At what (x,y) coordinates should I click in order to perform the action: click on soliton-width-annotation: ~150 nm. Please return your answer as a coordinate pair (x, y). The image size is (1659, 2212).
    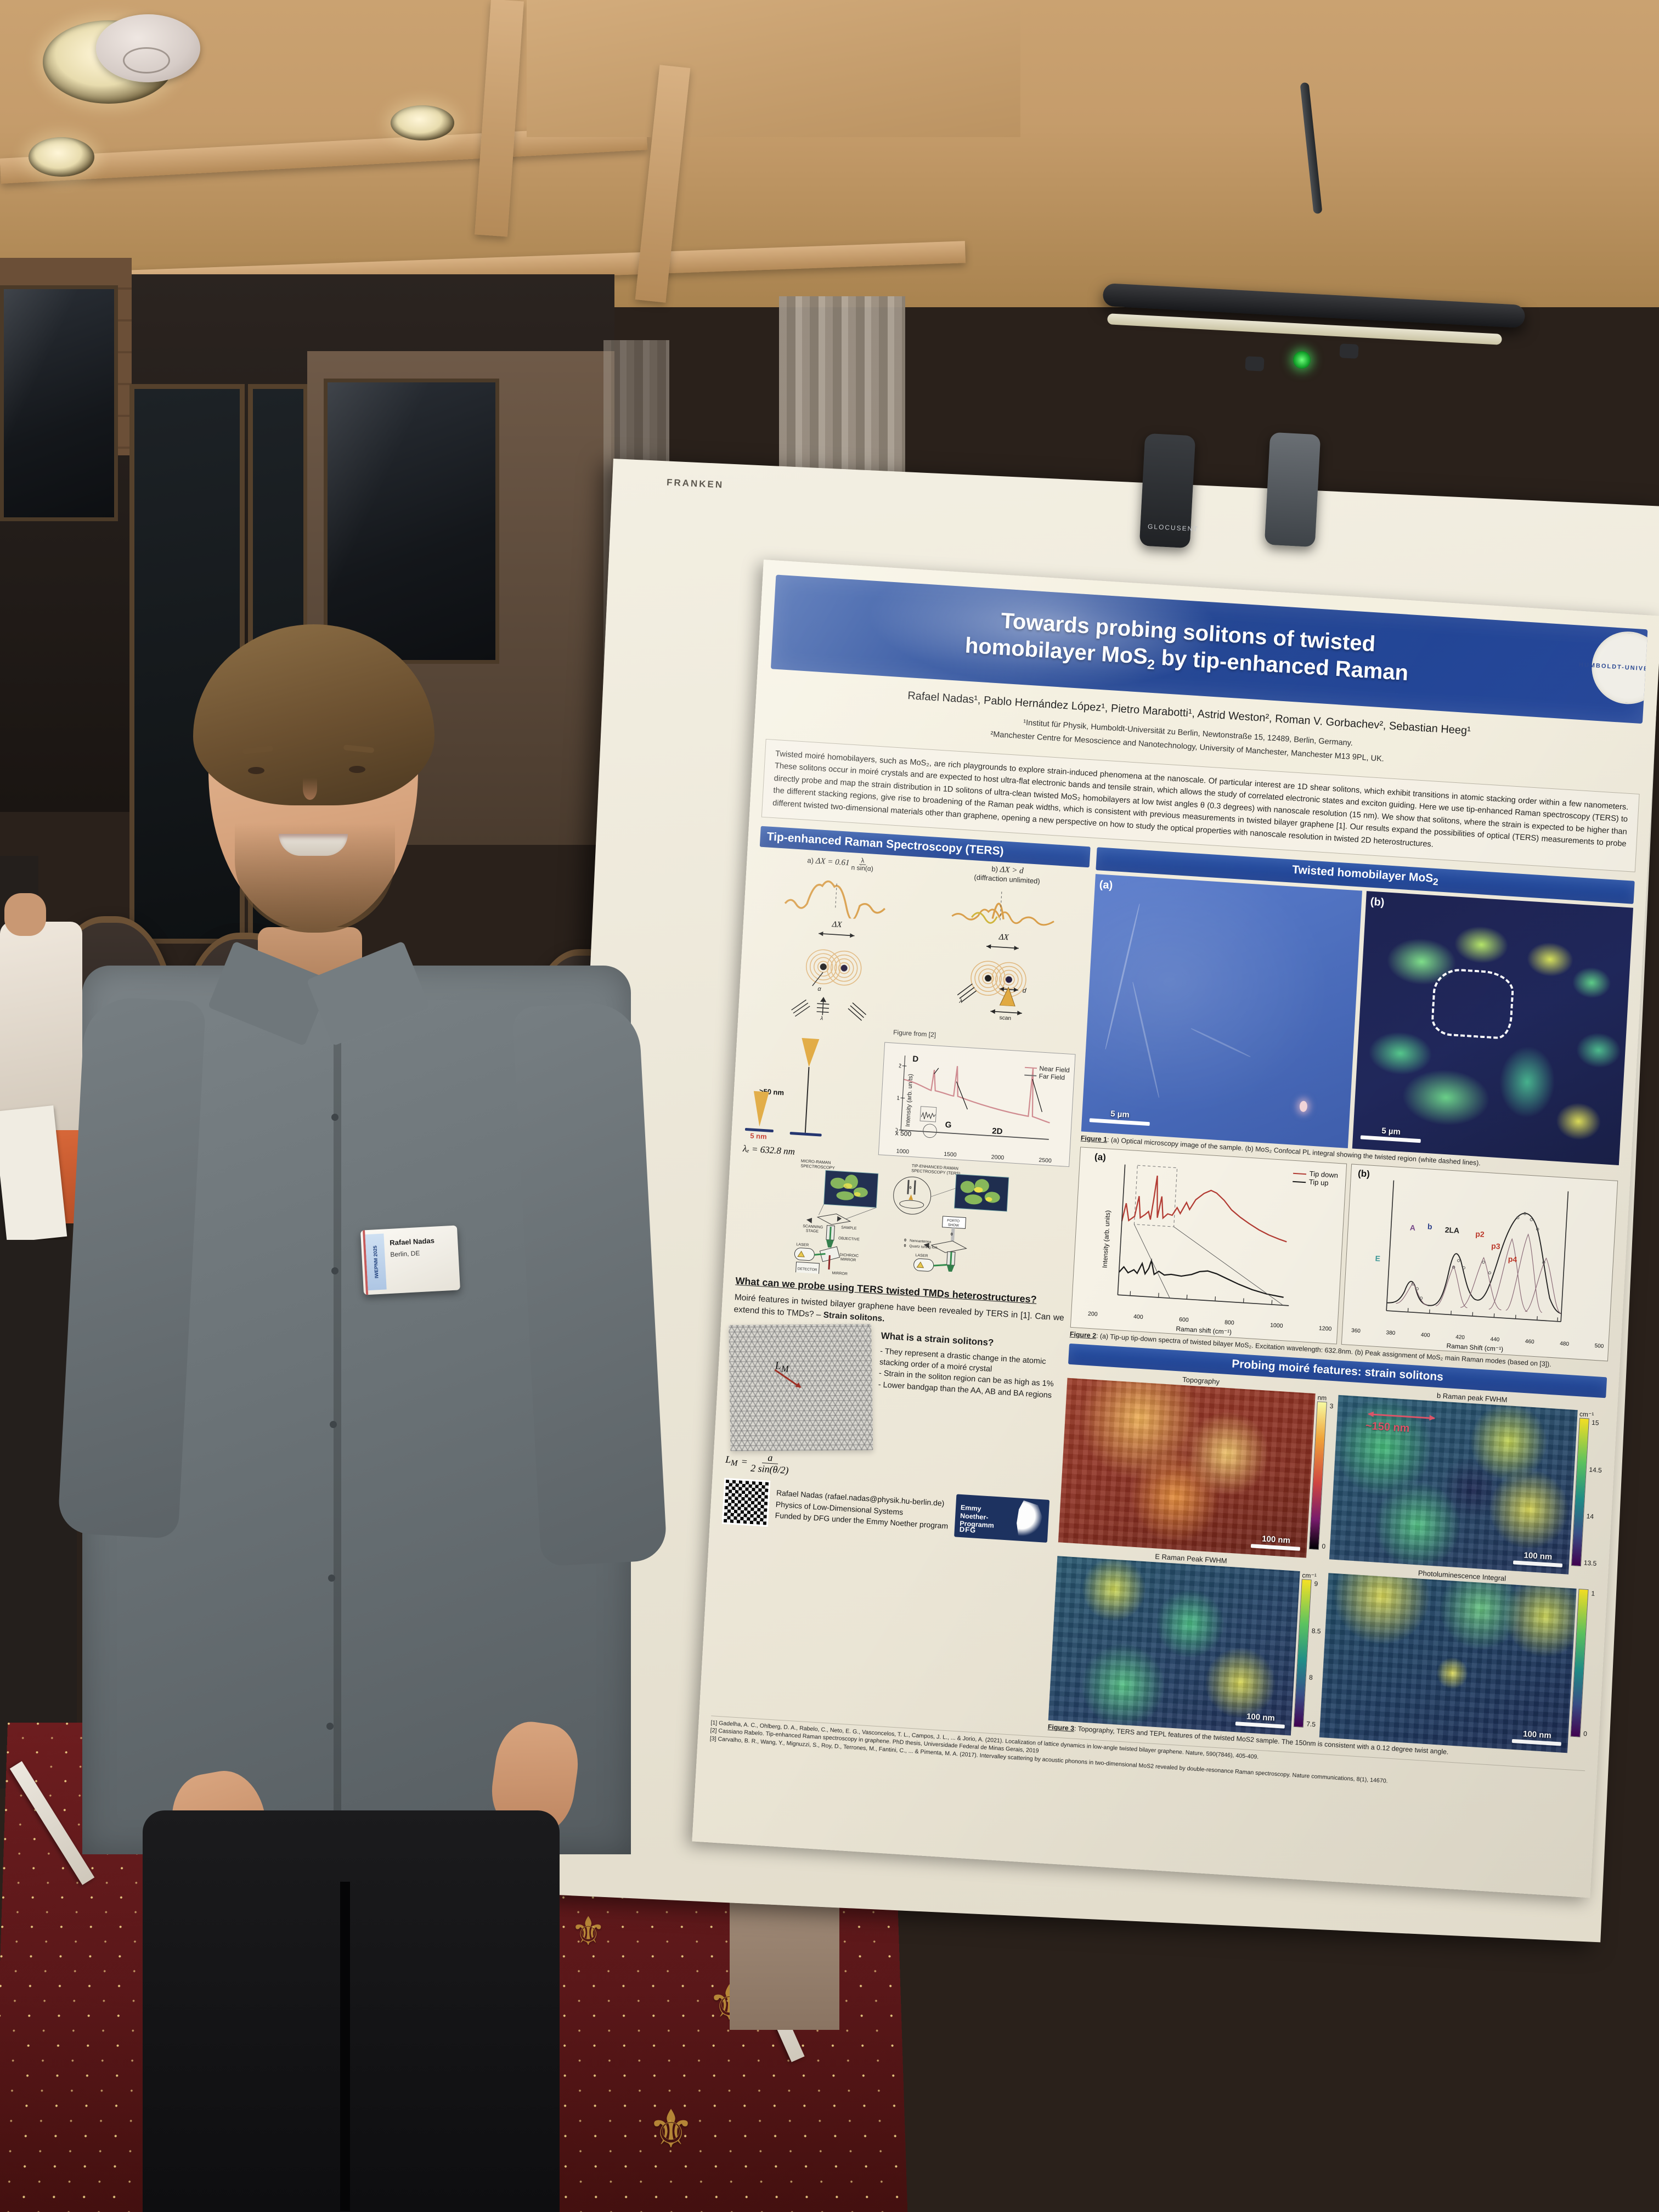
    Looking at the image, I should click on (1387, 1427).